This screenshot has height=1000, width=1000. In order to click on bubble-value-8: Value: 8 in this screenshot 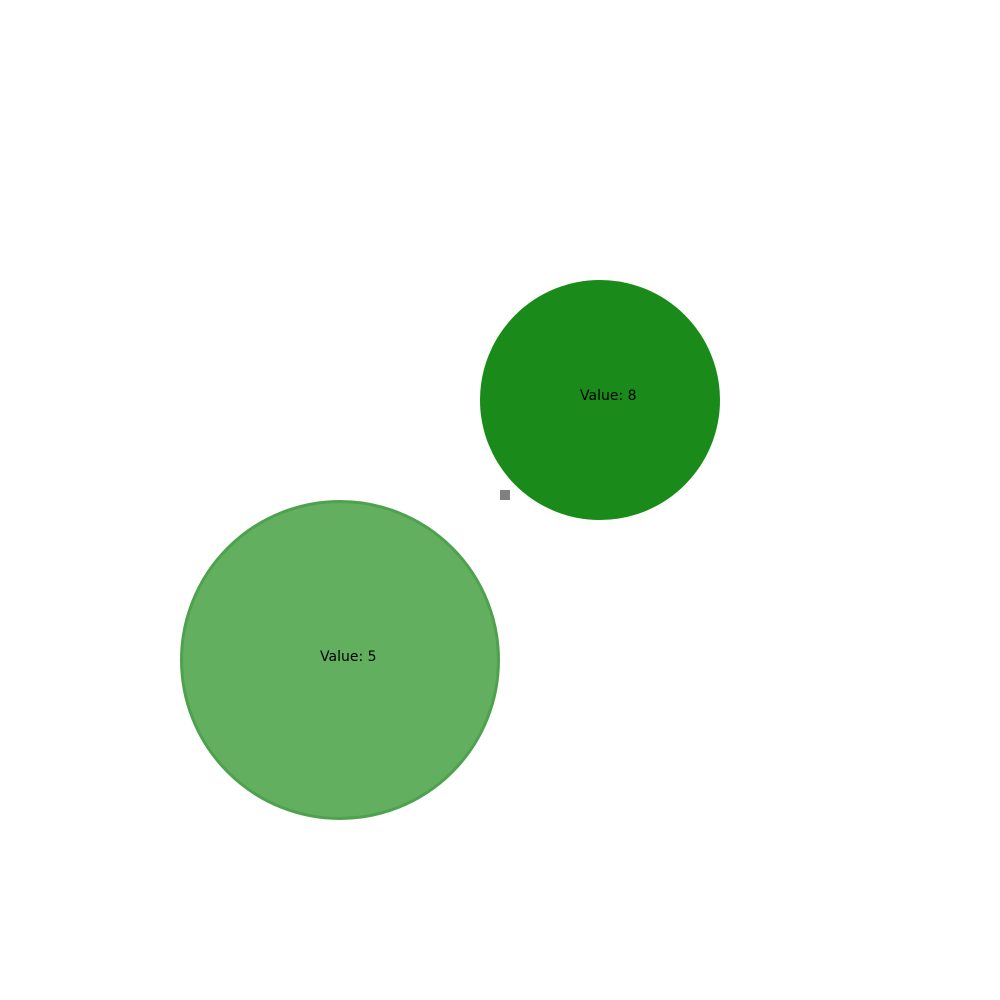, I will do `click(600, 400)`.